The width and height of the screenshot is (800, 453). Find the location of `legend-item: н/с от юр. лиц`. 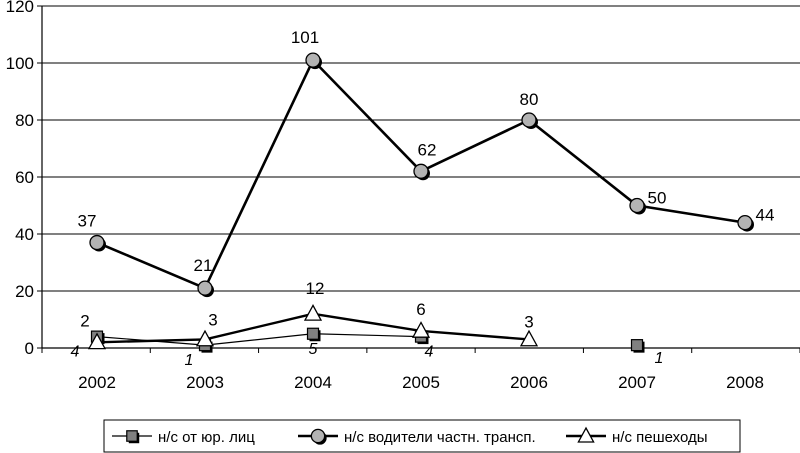

legend-item: н/с от юр. лиц is located at coordinates (183, 437).